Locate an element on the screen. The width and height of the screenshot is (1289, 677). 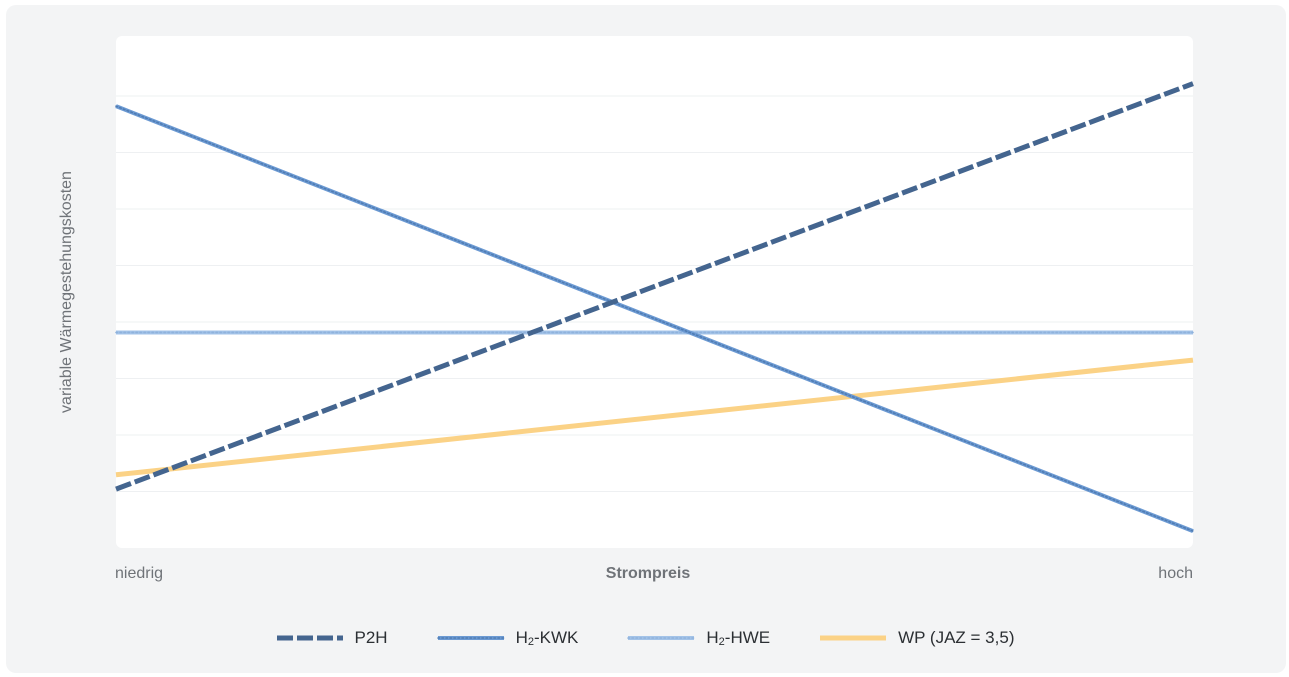
legend-label-wp: WP (JAZ = 3,5) is located at coordinates (956, 637).